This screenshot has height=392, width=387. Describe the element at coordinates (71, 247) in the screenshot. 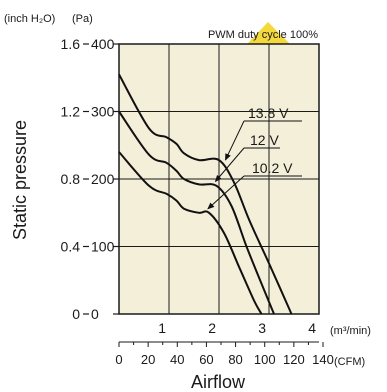

I see `y-tick-label-inch: 0.4` at that location.